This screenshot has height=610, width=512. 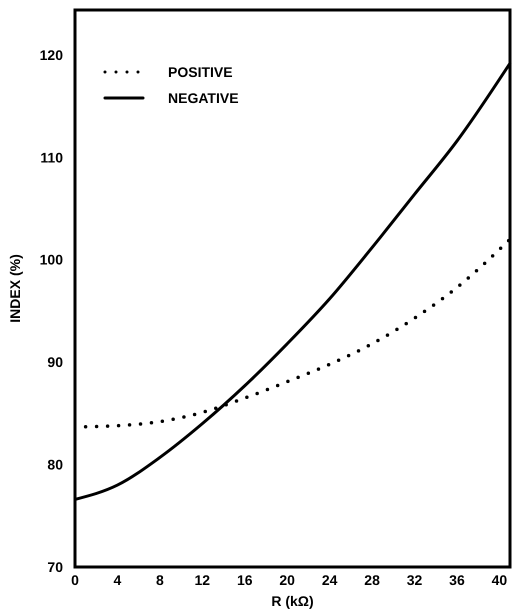 I want to click on x-tick-label: 40, so click(x=500, y=580).